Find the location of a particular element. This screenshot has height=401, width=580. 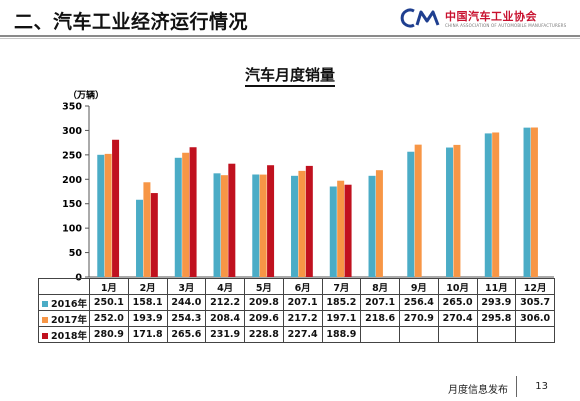

data-label: 208.4 is located at coordinates (225, 318).